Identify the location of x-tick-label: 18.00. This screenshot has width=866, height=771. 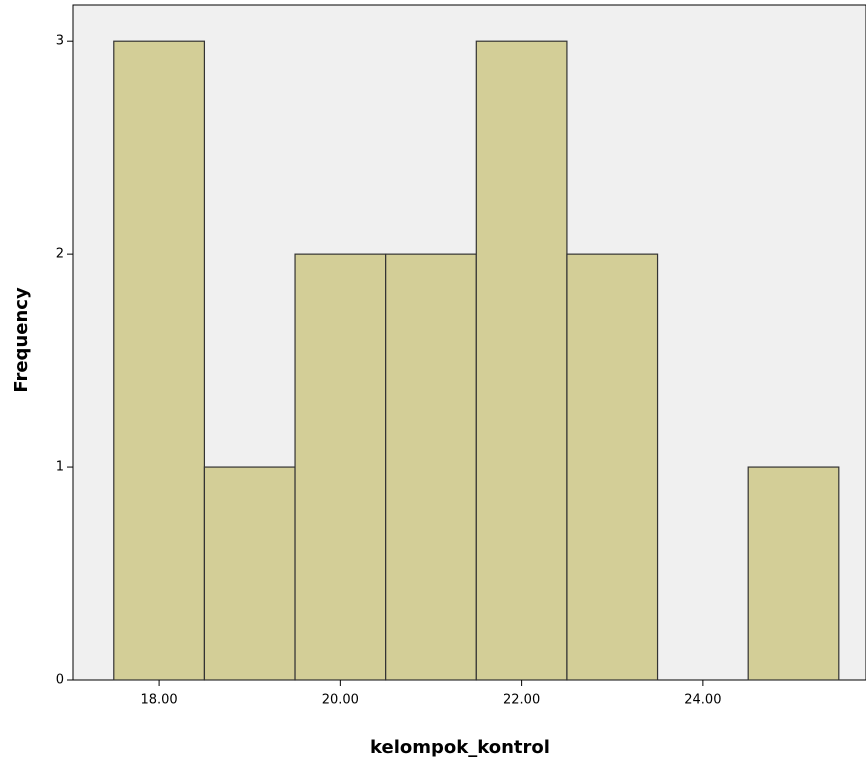
(158, 700).